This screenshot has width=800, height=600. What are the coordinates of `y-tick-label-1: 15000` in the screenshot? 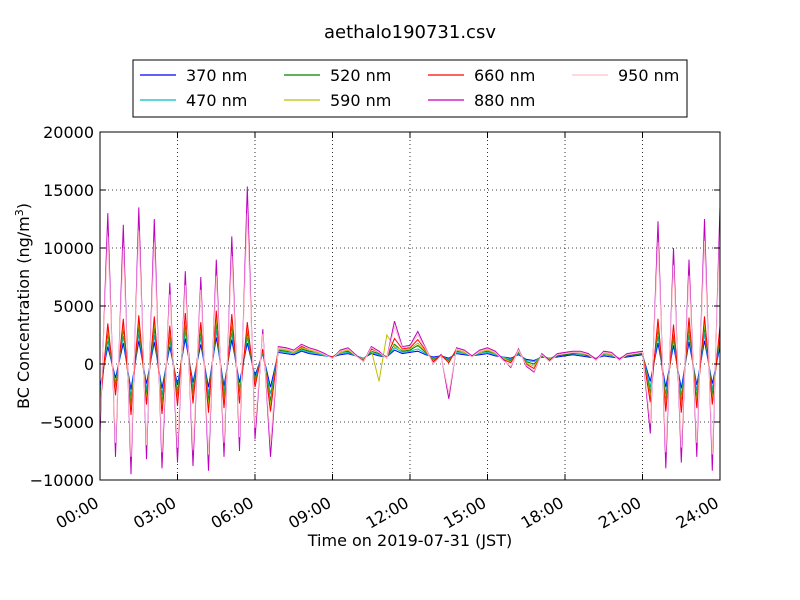 It's located at (68, 190).